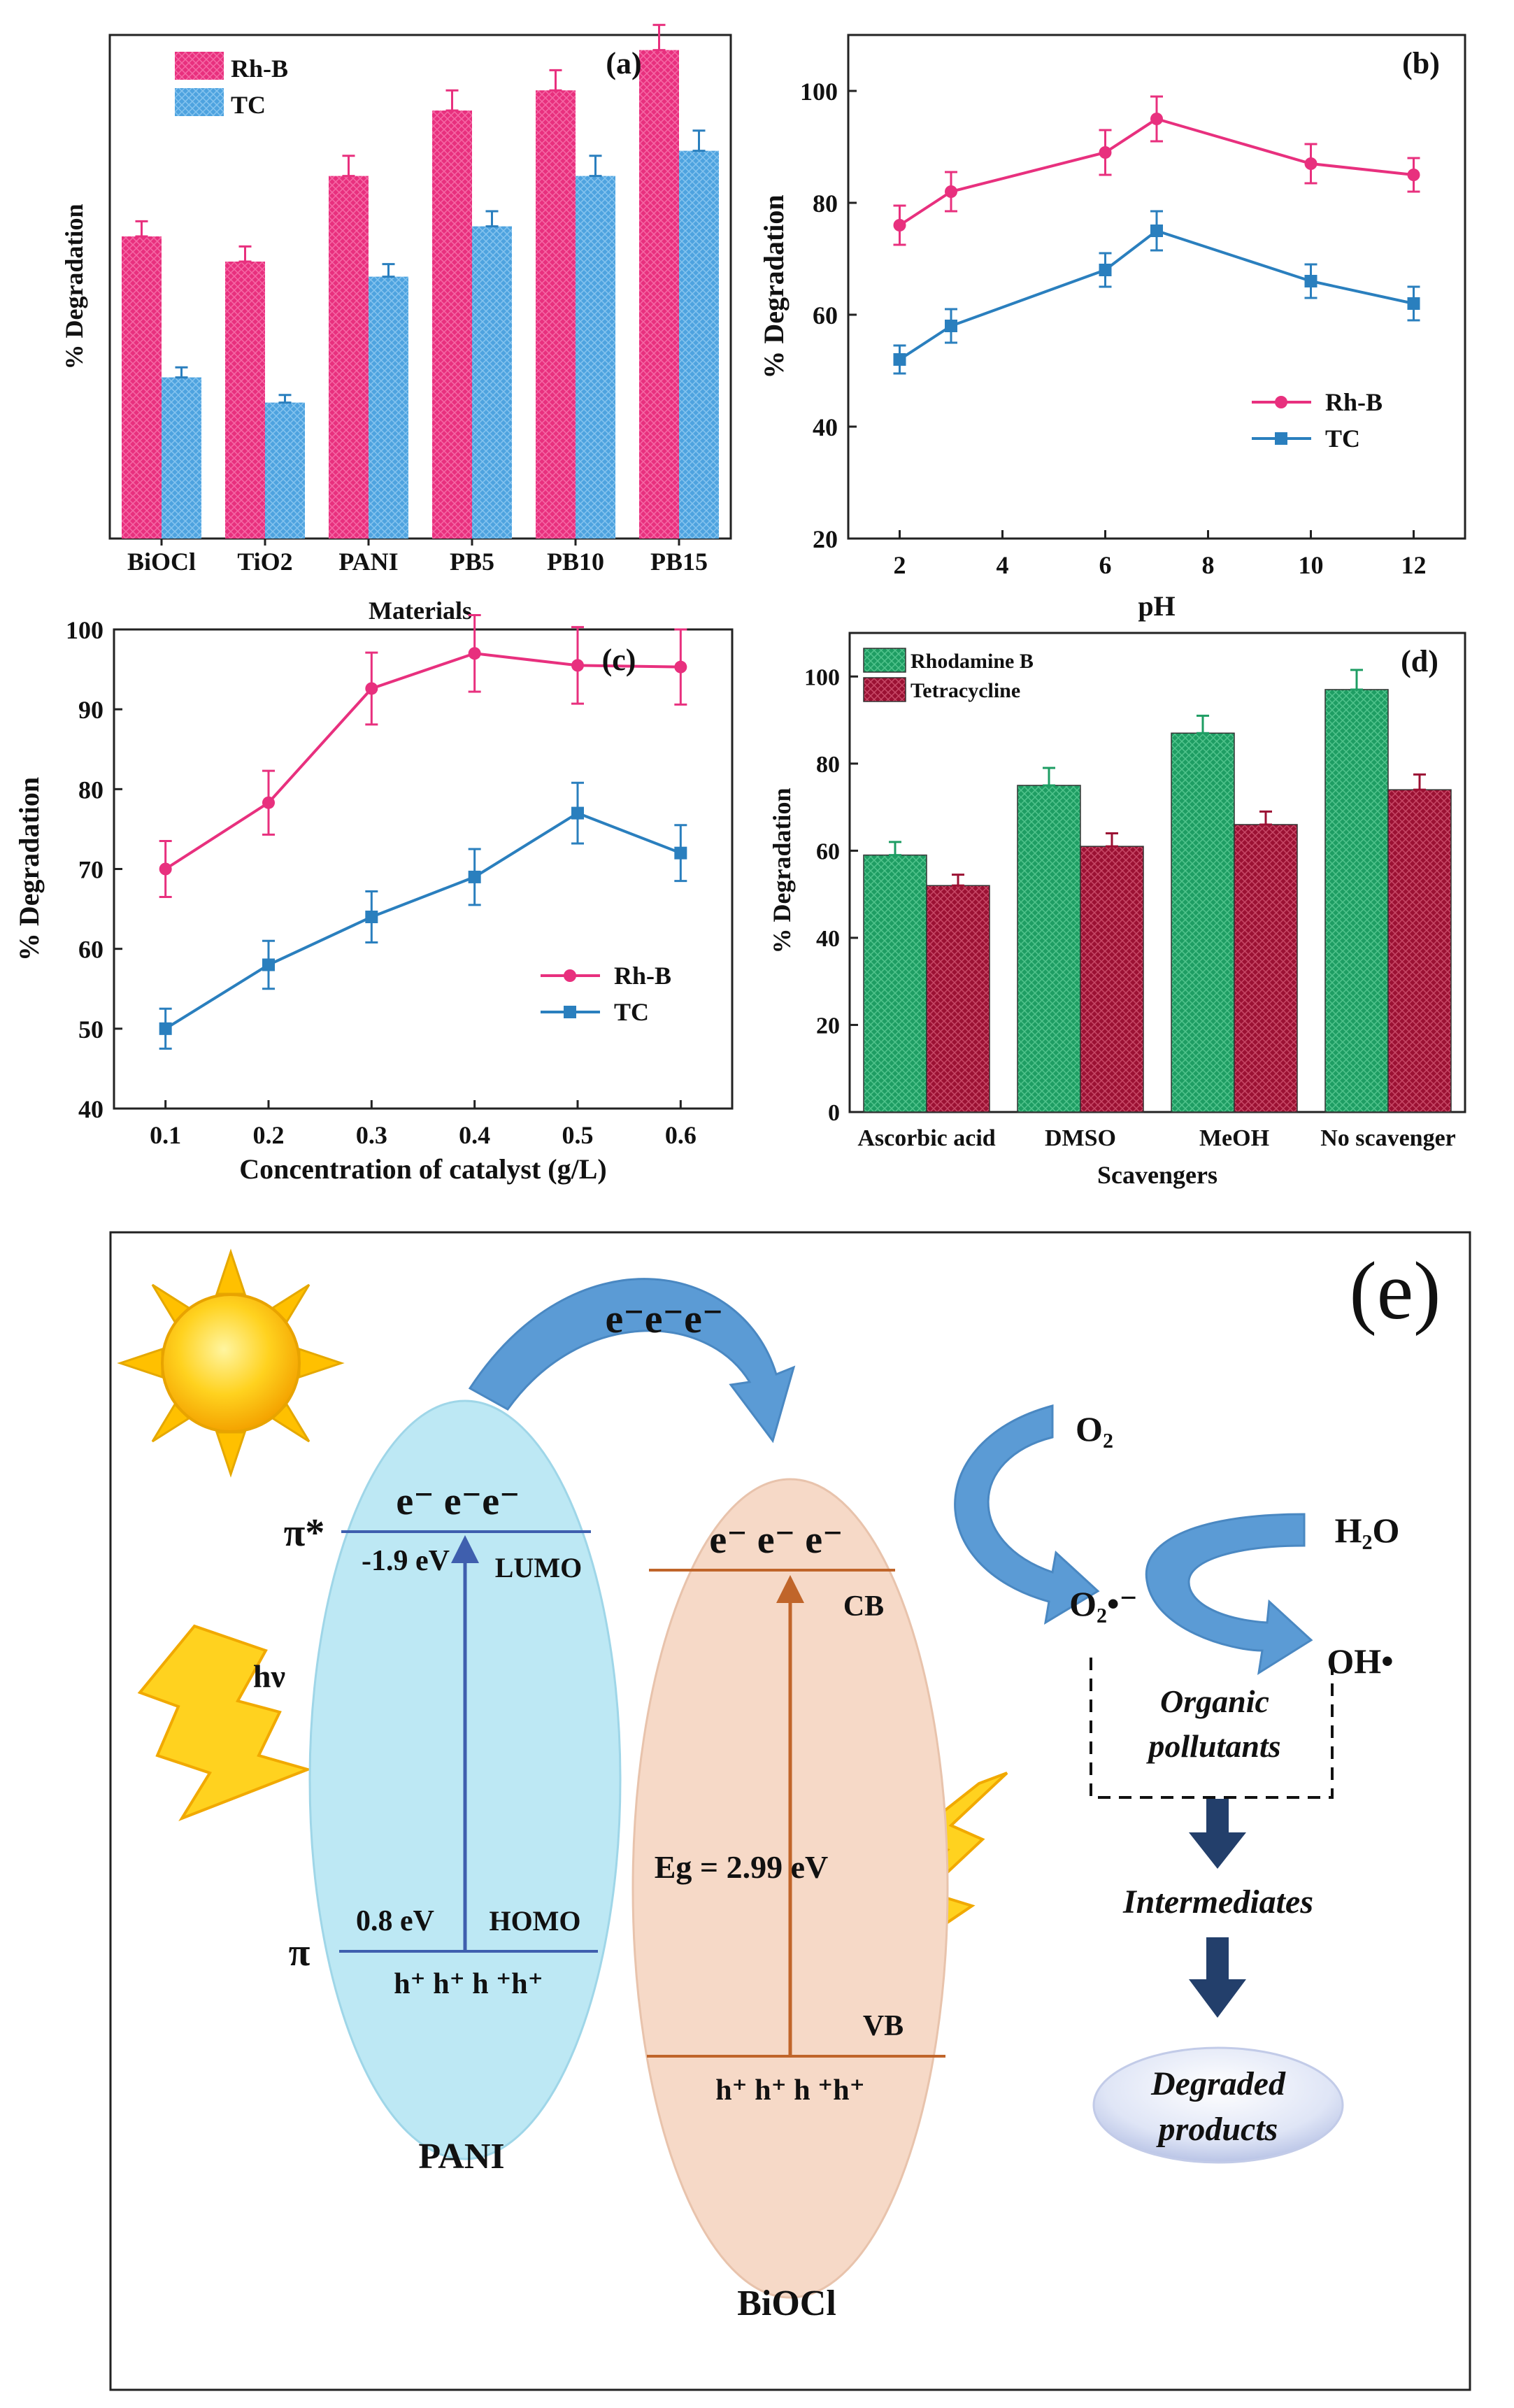 The width and height of the screenshot is (1514, 2408). What do you see at coordinates (1229, 1594) in the screenshot?
I see `hydroxyl-arrow` at bounding box center [1229, 1594].